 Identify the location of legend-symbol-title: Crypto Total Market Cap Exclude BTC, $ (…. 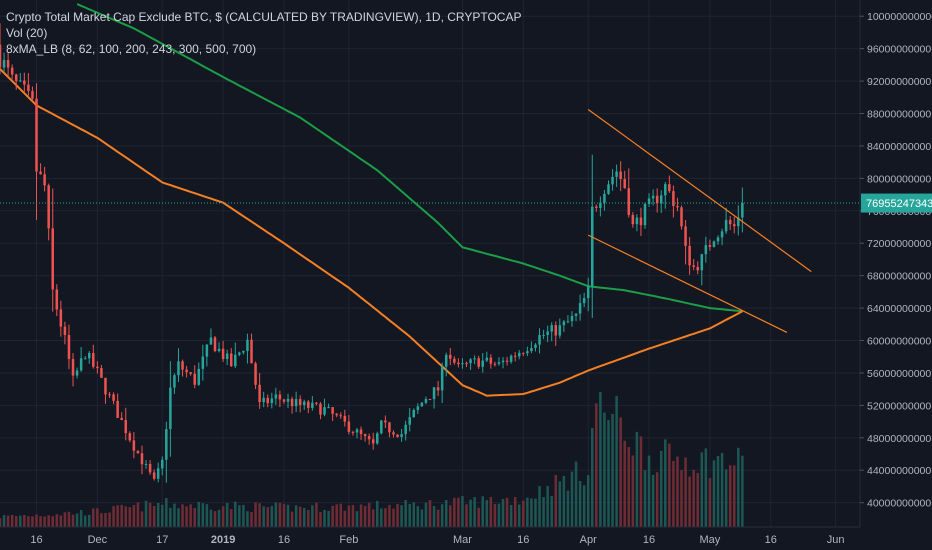
(264, 17).